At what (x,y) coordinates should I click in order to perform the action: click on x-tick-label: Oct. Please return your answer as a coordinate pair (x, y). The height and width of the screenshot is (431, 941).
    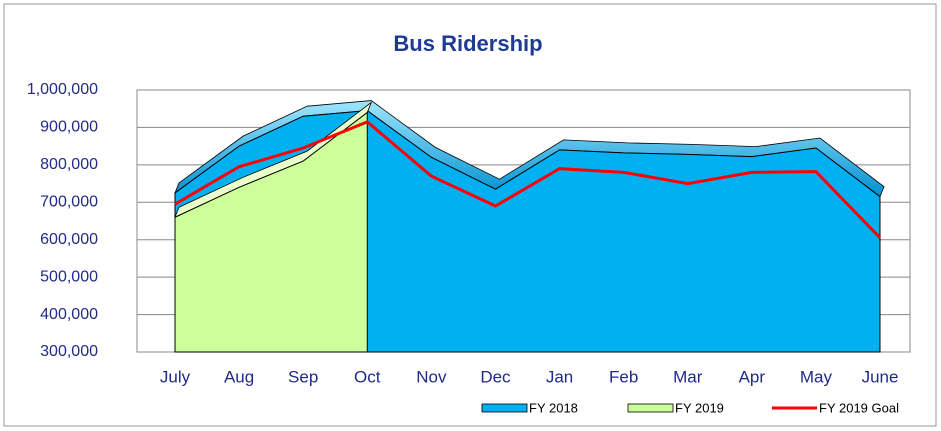
    Looking at the image, I should click on (367, 376).